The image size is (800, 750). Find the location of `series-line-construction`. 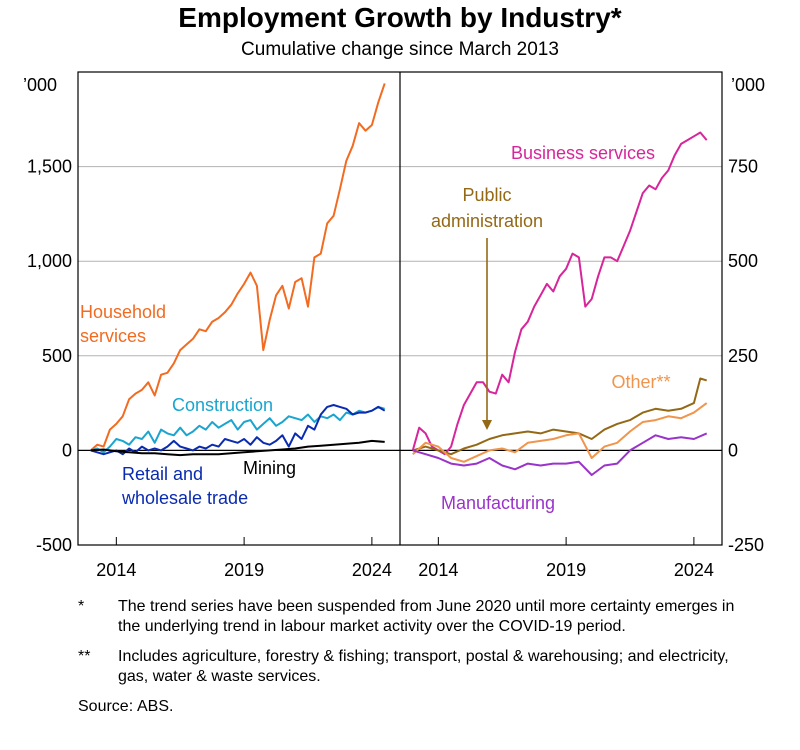

series-line-construction is located at coordinates (237, 429).